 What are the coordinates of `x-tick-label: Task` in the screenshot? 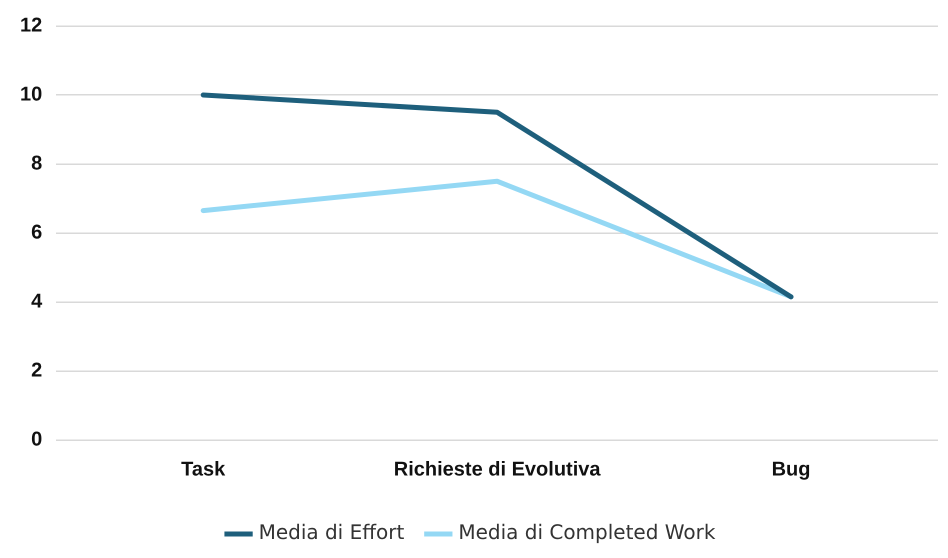 It's located at (203, 469).